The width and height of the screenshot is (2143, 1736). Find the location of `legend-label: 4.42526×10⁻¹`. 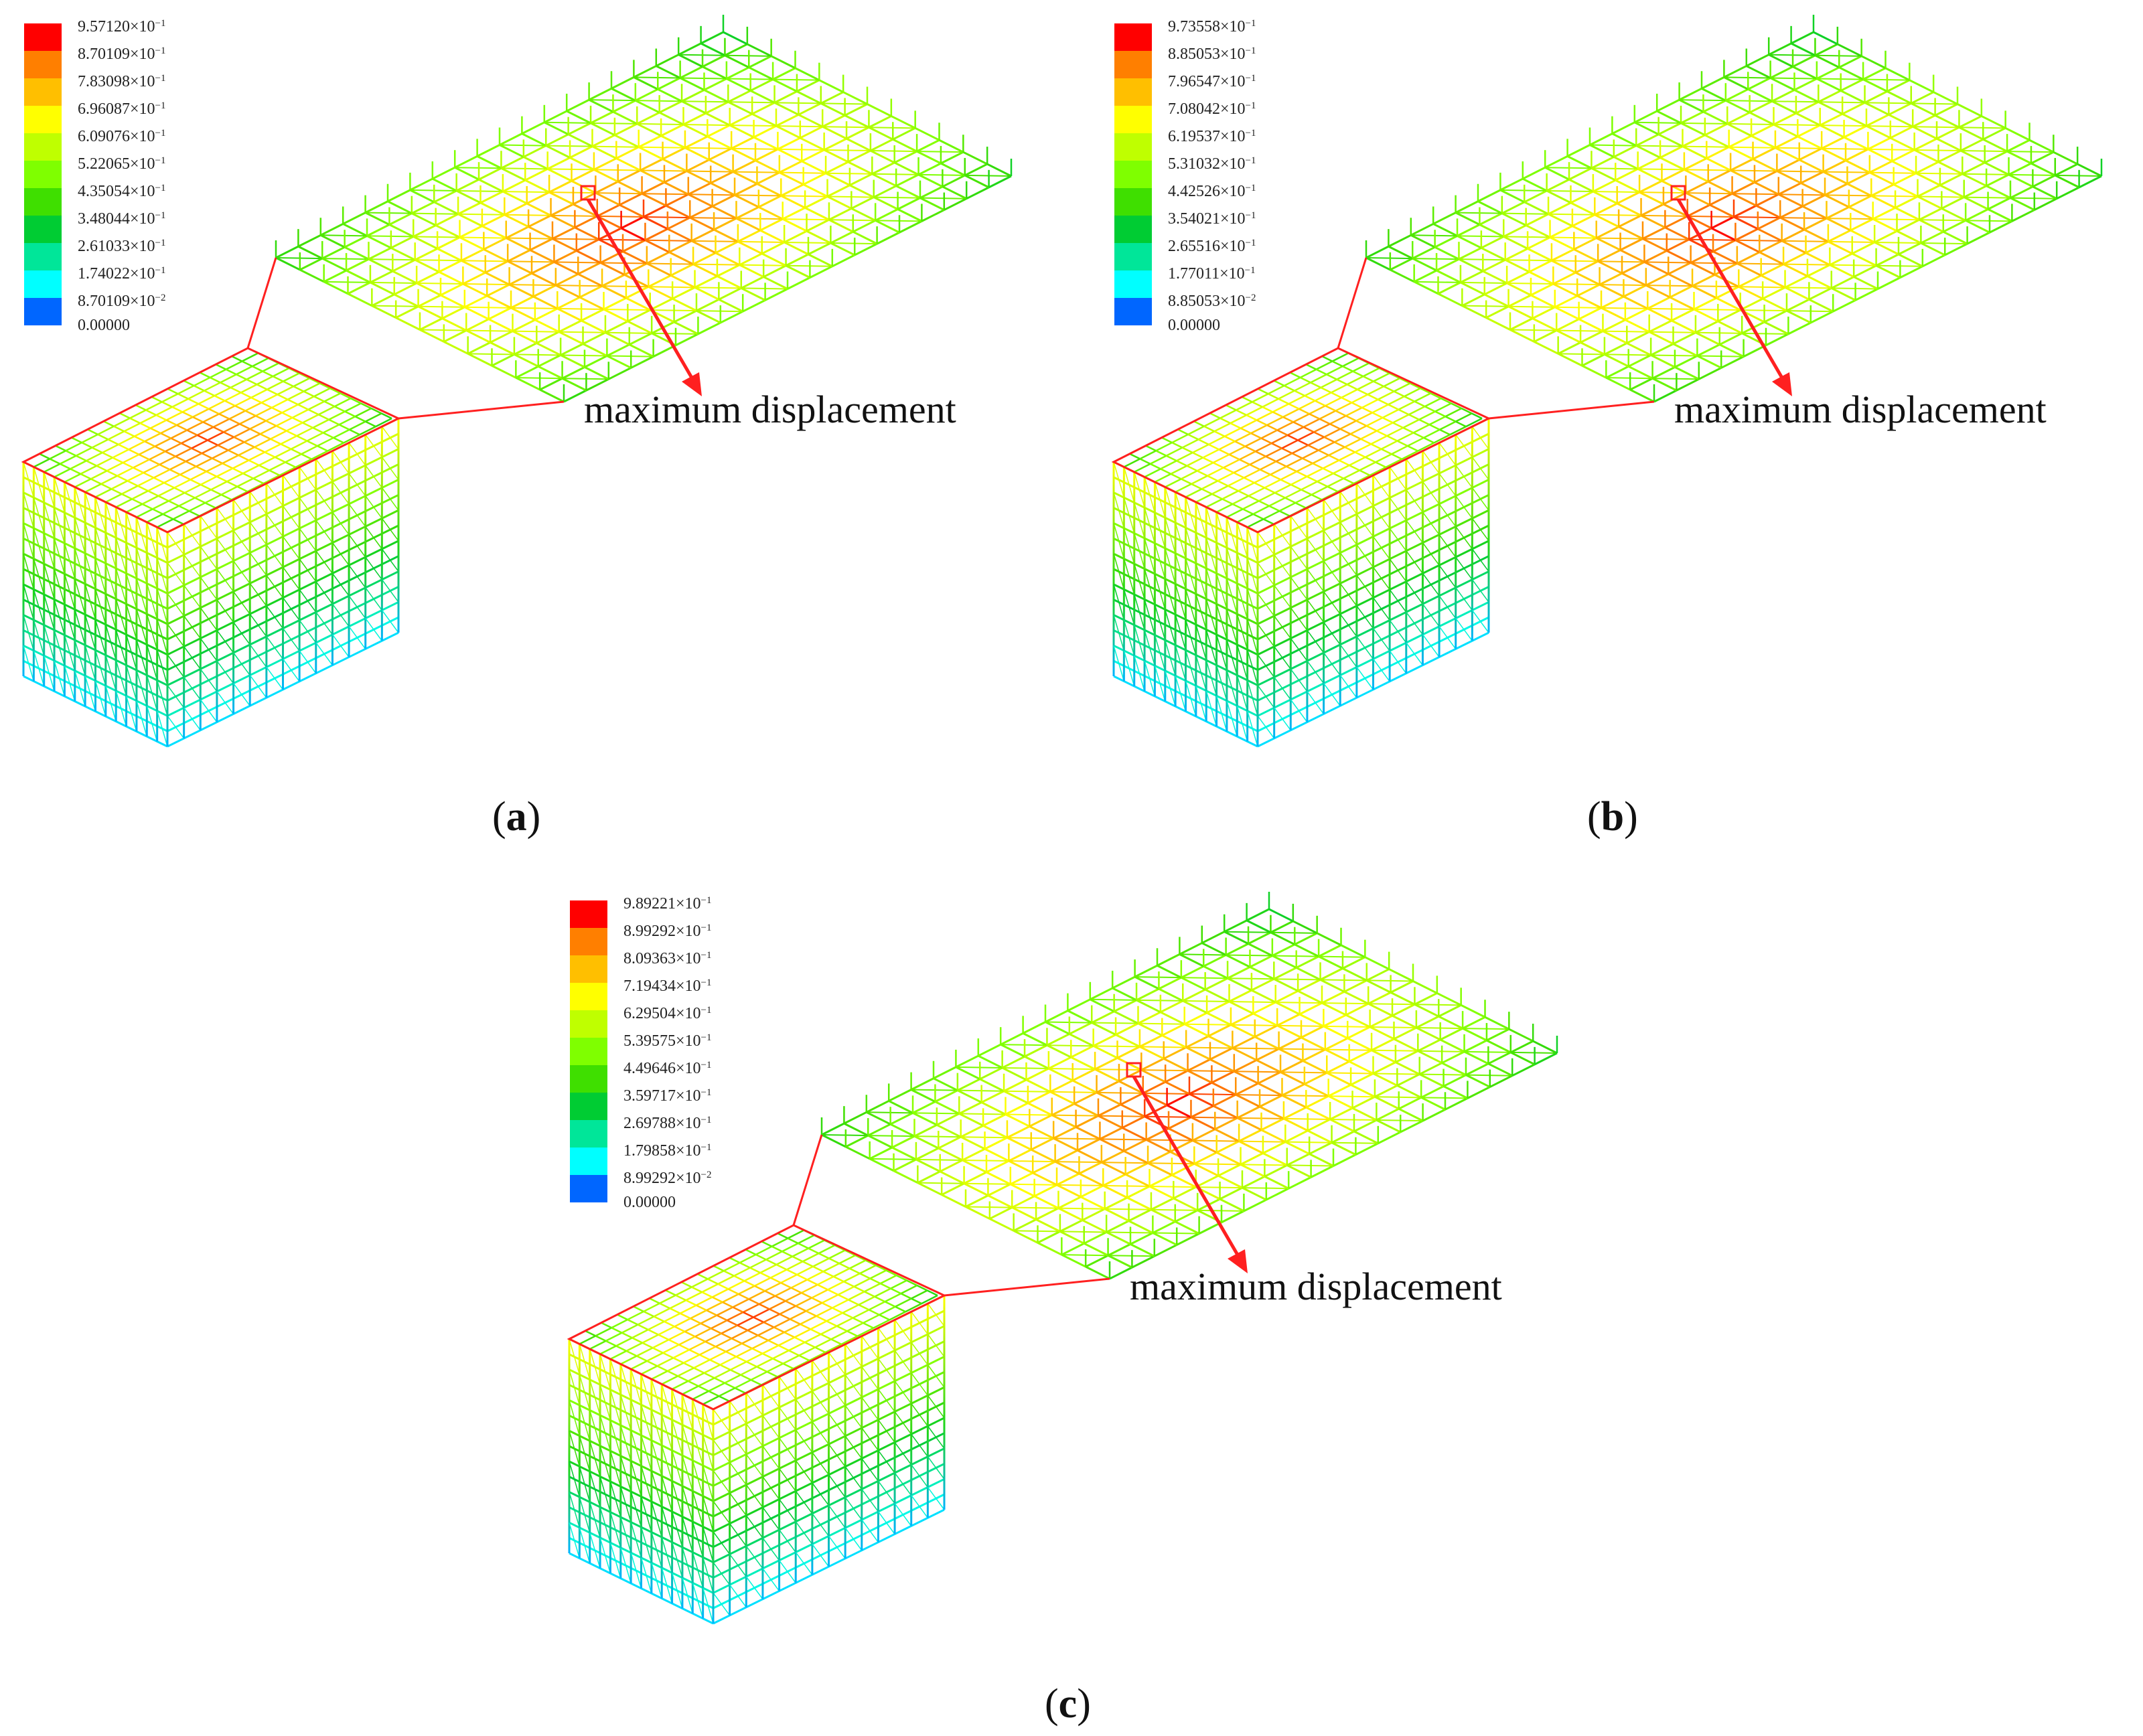

legend-label: 4.42526×10⁻¹ is located at coordinates (1212, 190).